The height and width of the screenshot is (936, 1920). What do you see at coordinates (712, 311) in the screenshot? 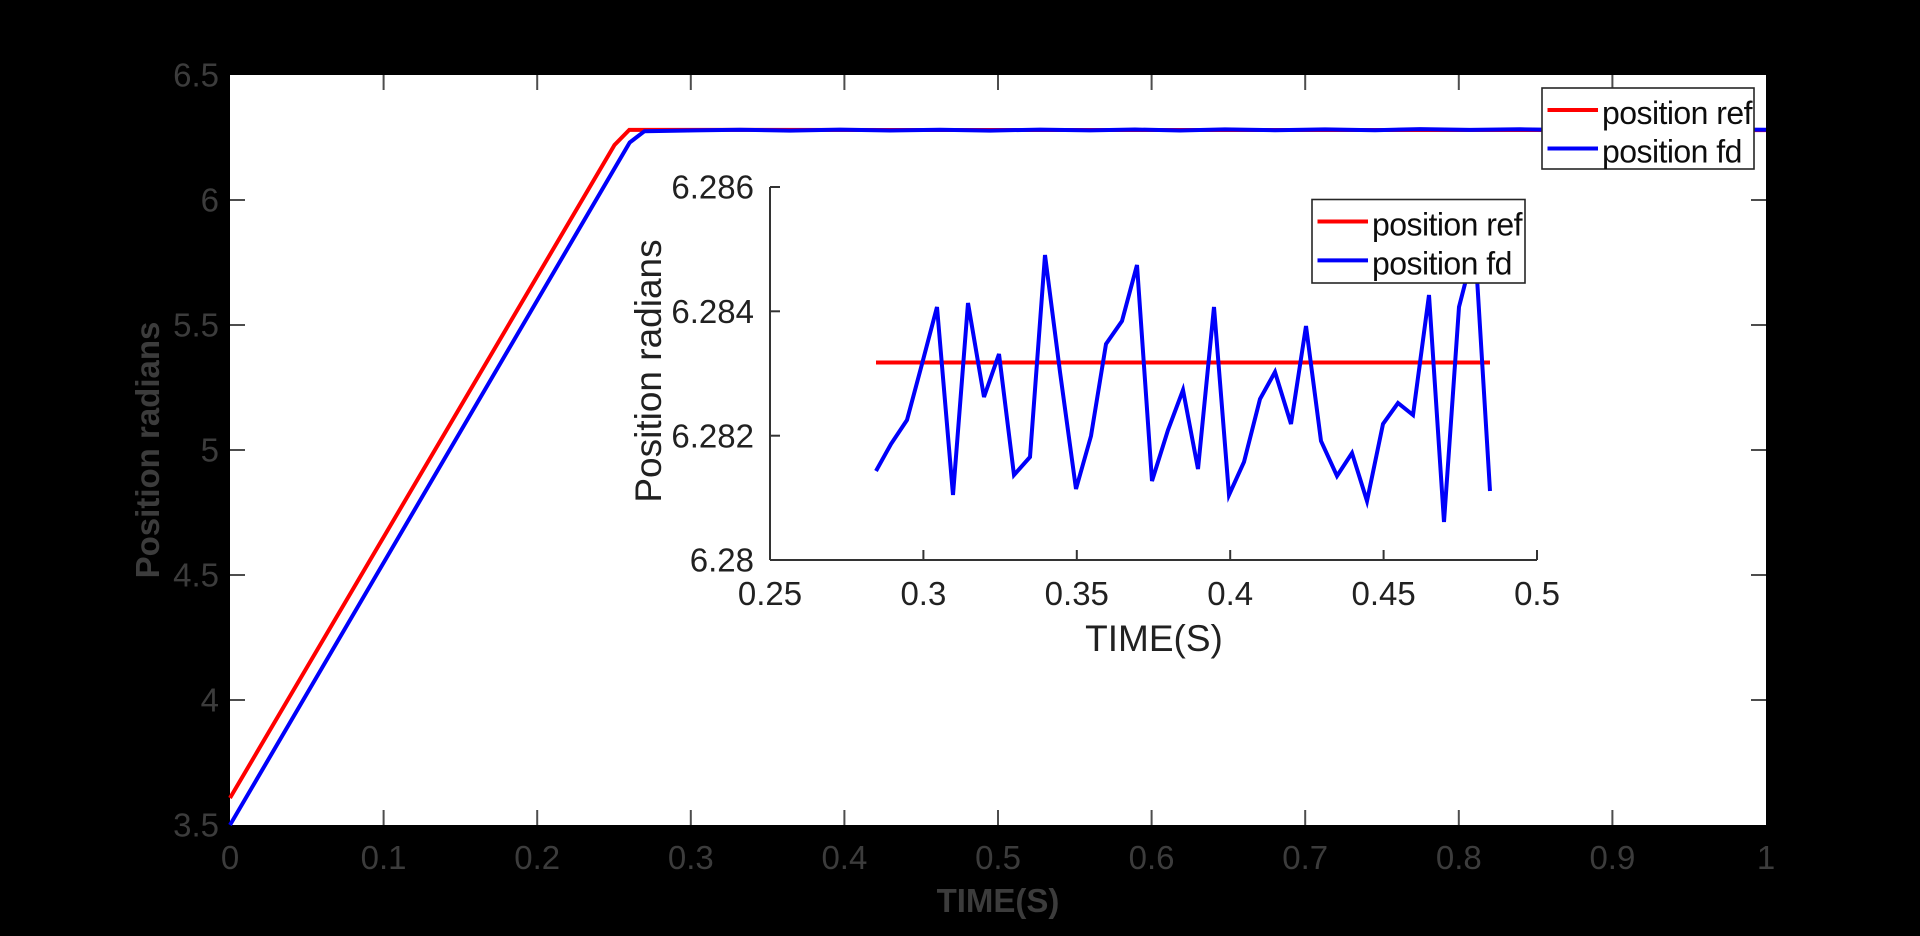
I see `svg-text: 6.284` at bounding box center [712, 311].